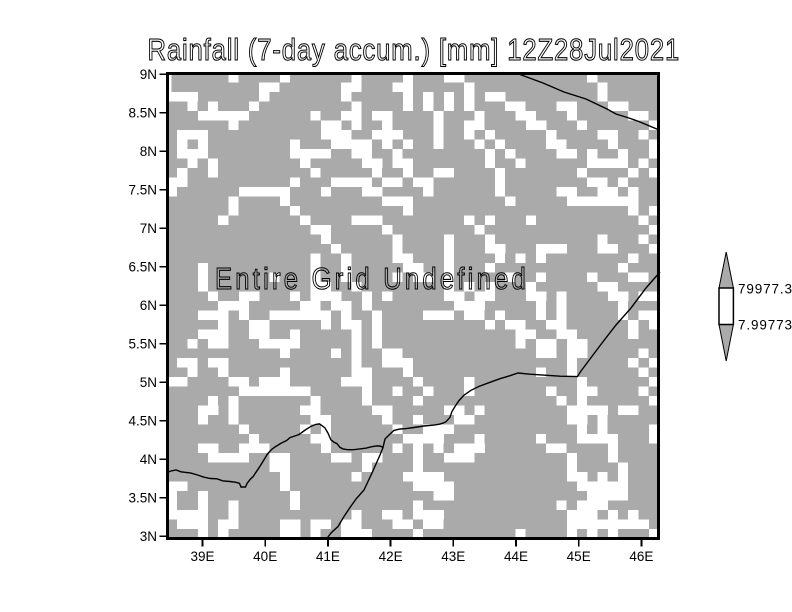  Describe the element at coordinates (148, 459) in the screenshot. I see `svg-text: 4N` at that location.